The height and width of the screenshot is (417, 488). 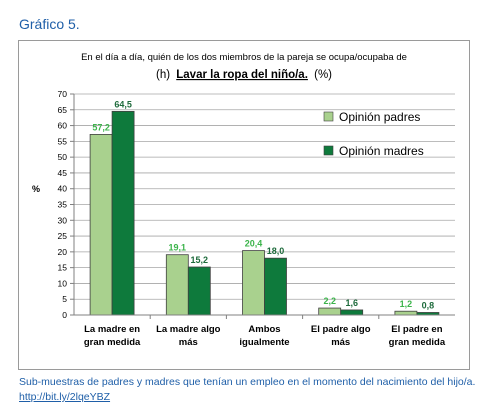 I want to click on y-tick-label: 40, so click(x=63, y=189).